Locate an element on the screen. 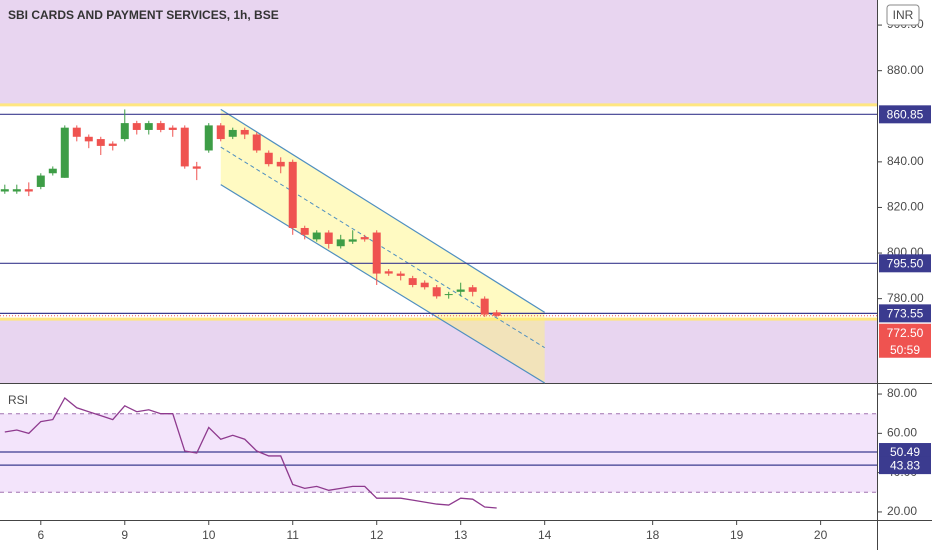 The width and height of the screenshot is (932, 550). rsi-label: 43.83 is located at coordinates (905, 465).